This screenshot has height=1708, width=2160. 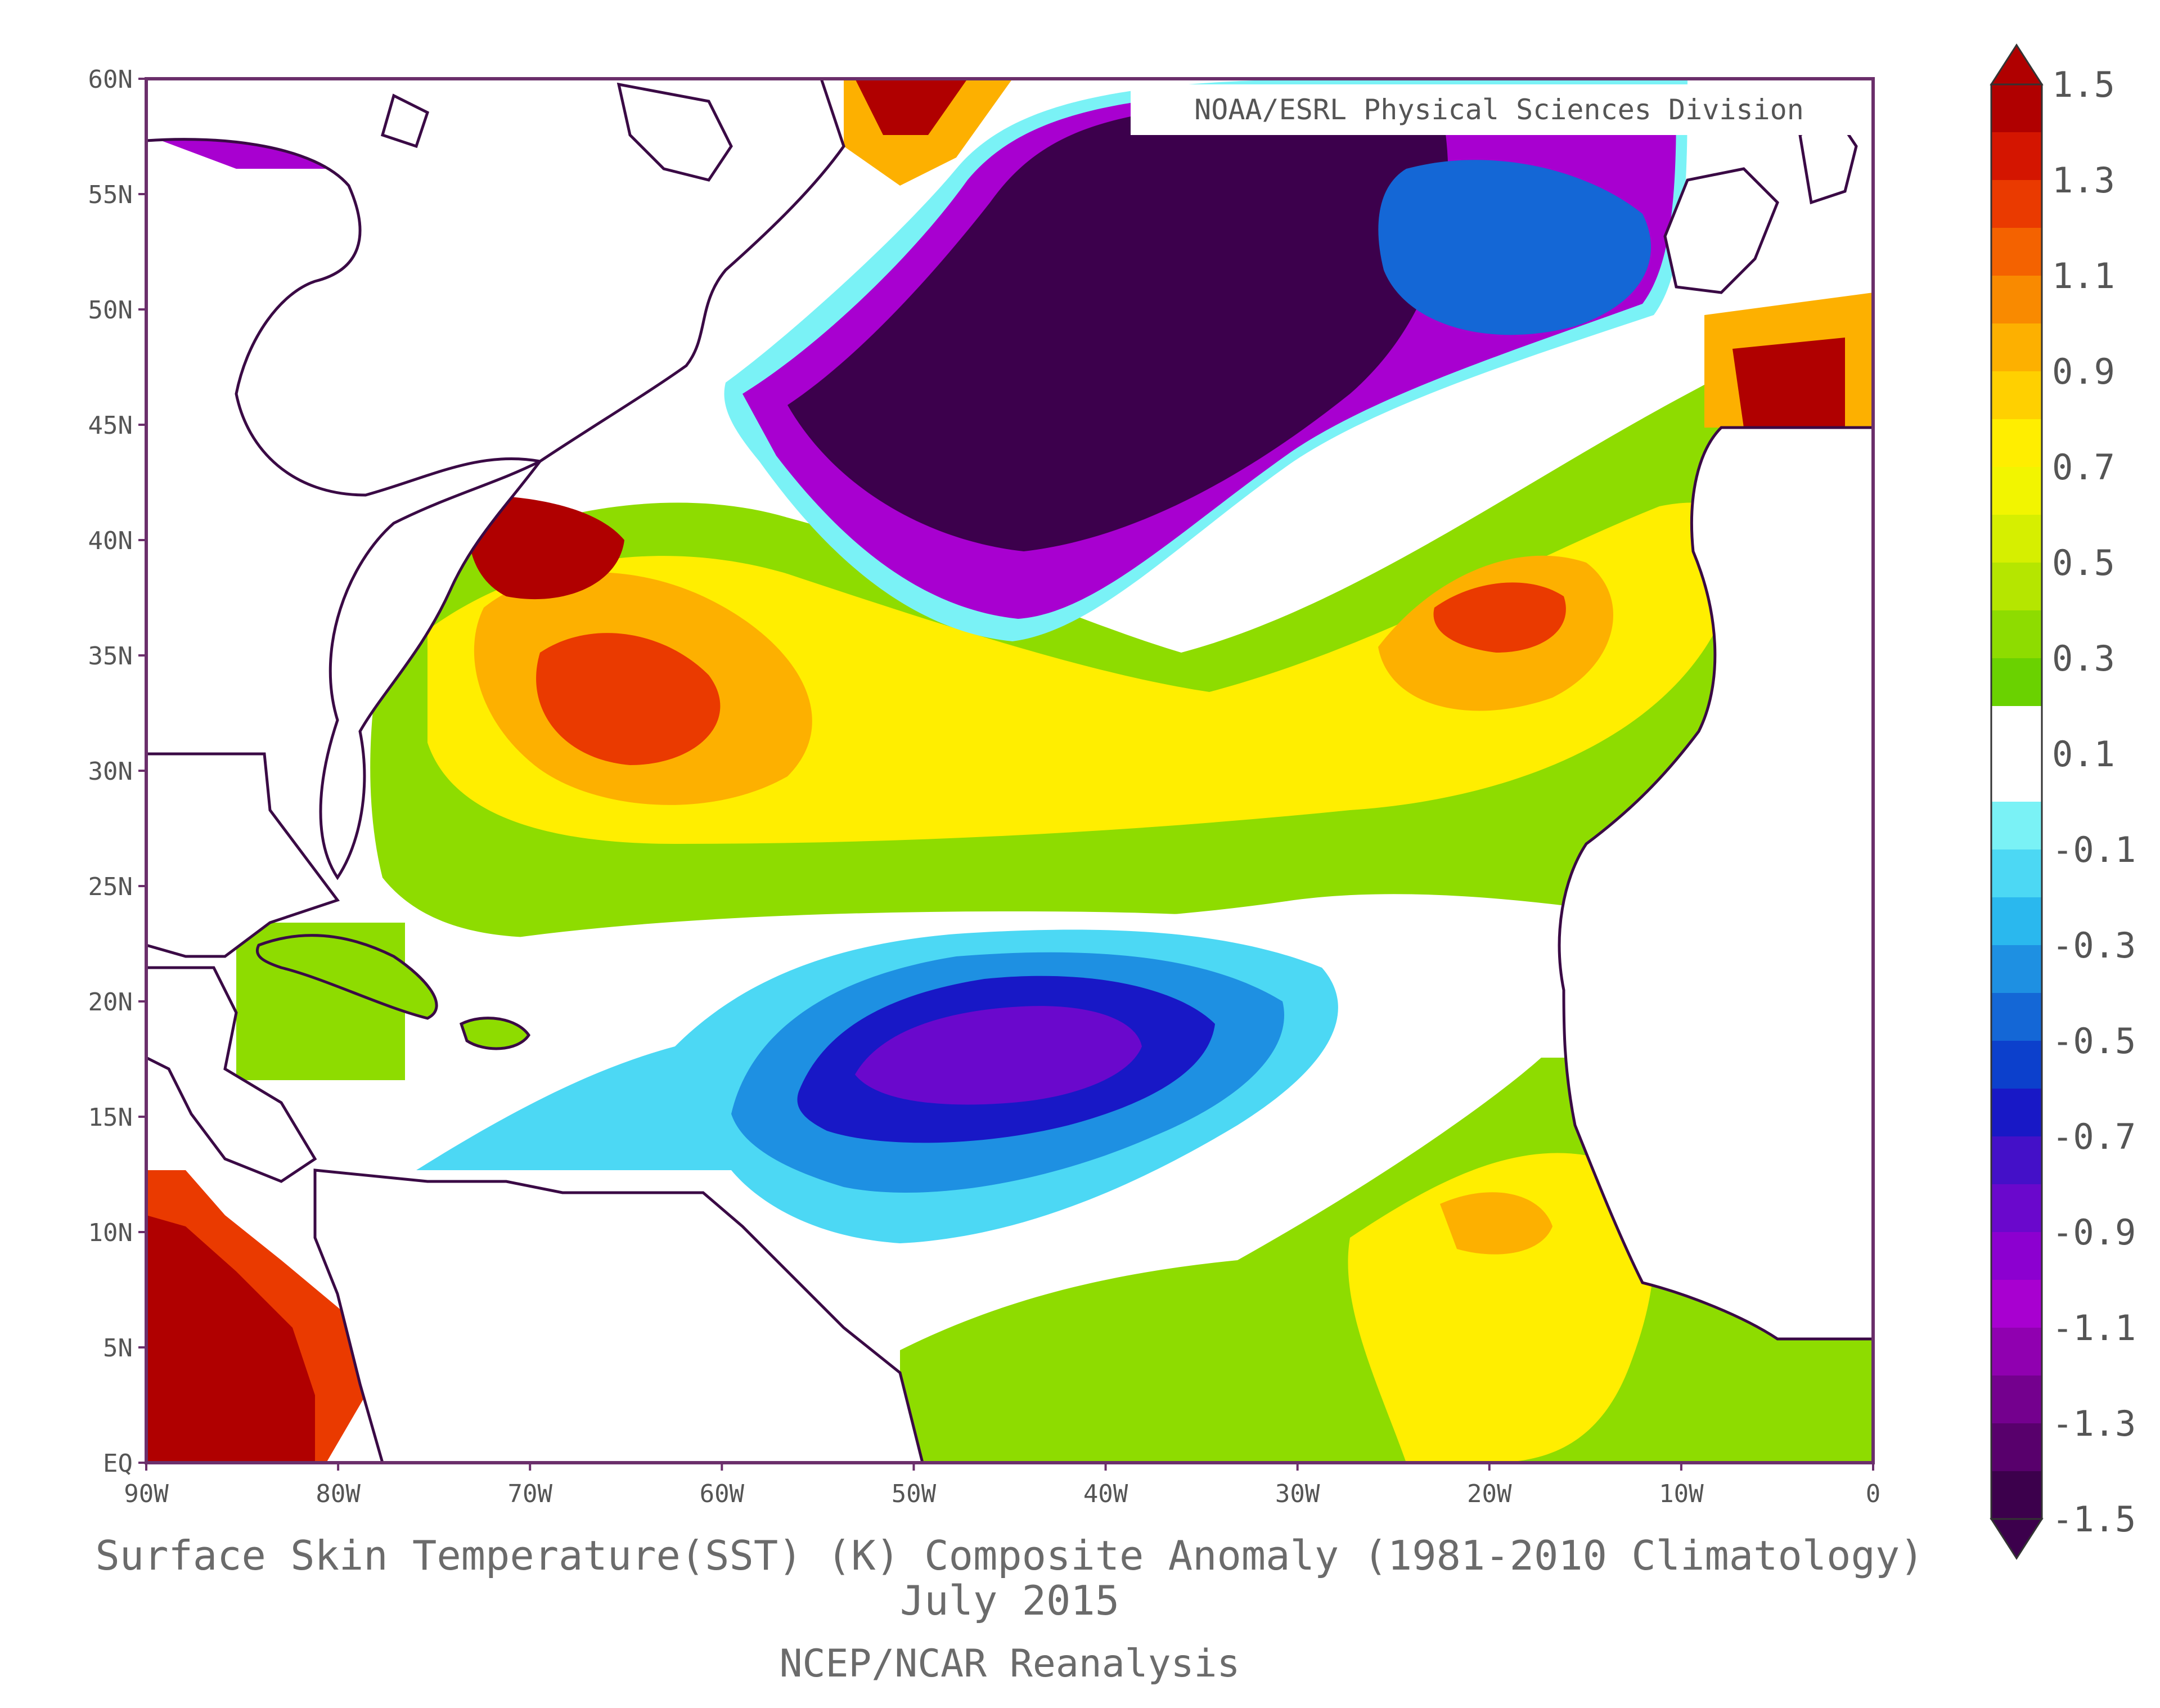 What do you see at coordinates (914, 1494) in the screenshot?
I see `lon-tick-label: 50W` at bounding box center [914, 1494].